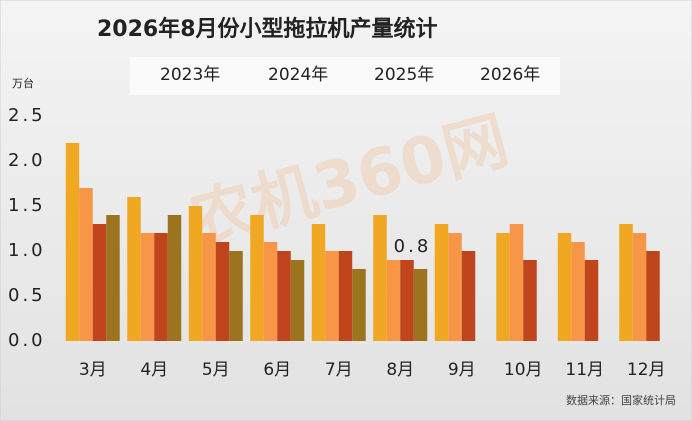 This screenshot has height=421, width=692. Describe the element at coordinates (154, 370) in the screenshot. I see `x-tick-label: 4月` at that location.